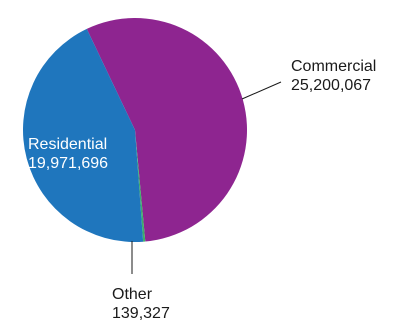 Image resolution: width=413 pixels, height=321 pixels. Describe the element at coordinates (140, 186) in the screenshot. I see `other-slice` at that location.